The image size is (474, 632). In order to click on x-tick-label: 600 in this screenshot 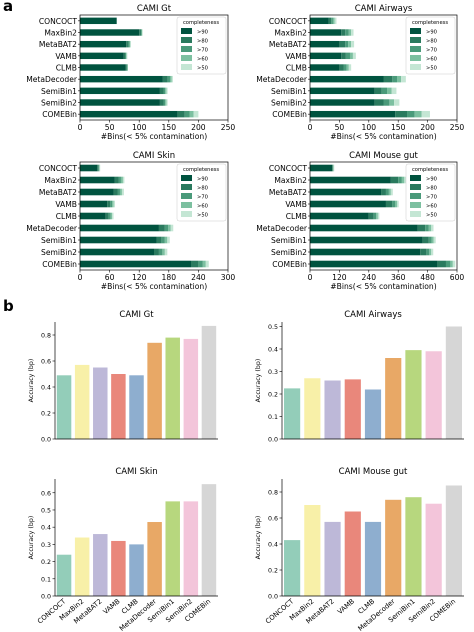, I will do `click(457, 277)`.